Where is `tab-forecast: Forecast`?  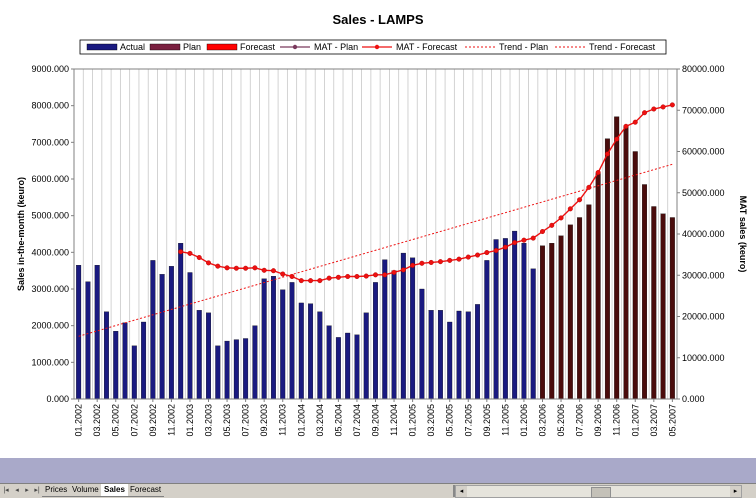
tab-forecast: Forecast is located at coordinates (146, 490).